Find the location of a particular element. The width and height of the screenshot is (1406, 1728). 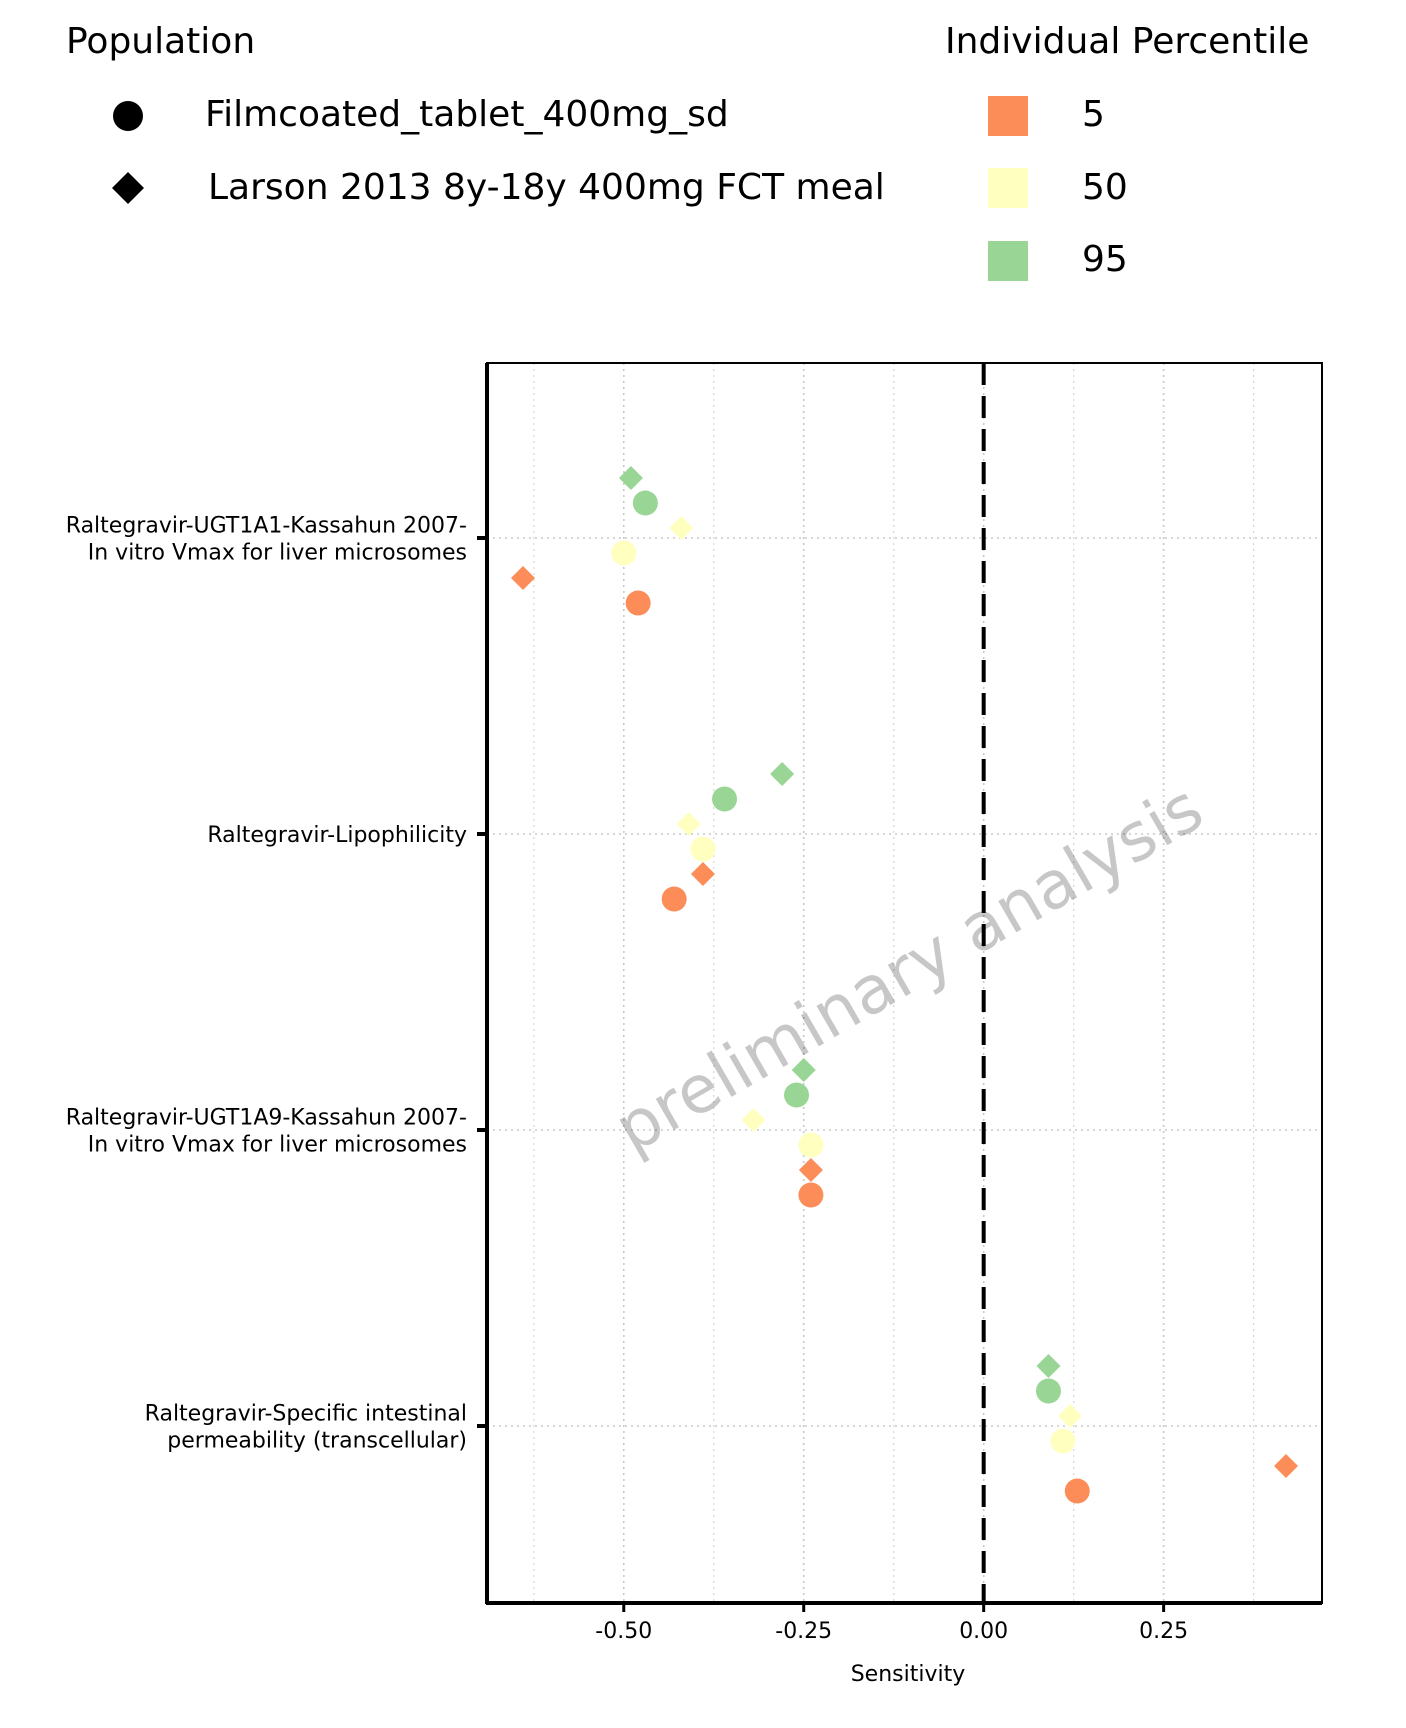

x-axis-title: Sensitivity is located at coordinates (908, 1674).